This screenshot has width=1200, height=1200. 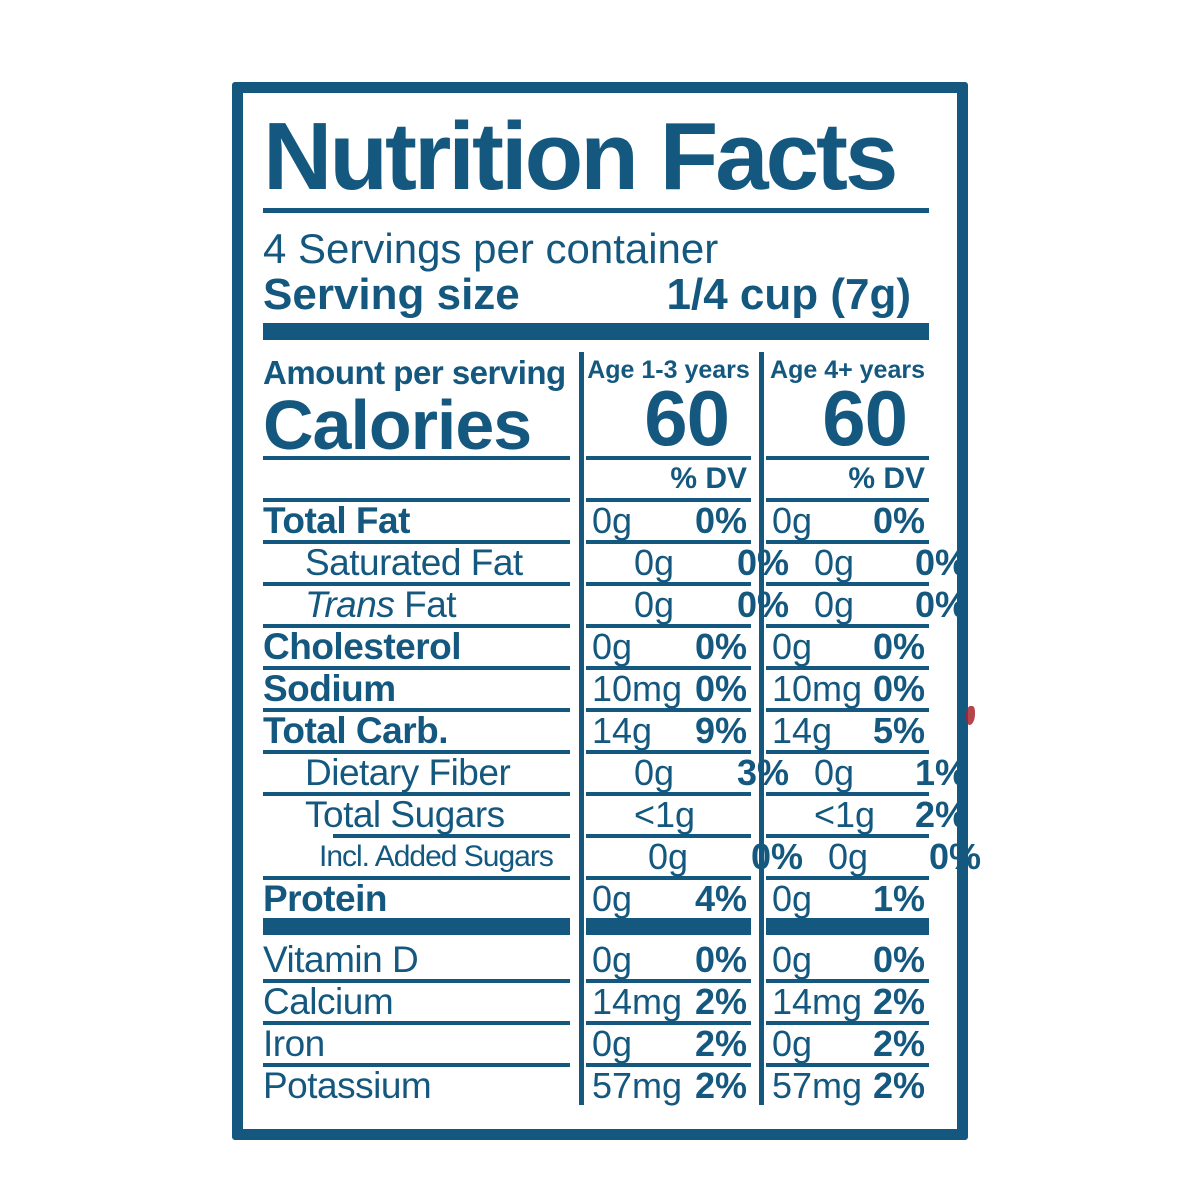 I want to click on nutrient-row: Sodium 10mg 0% 10mg 0%, so click(x=596, y=689).